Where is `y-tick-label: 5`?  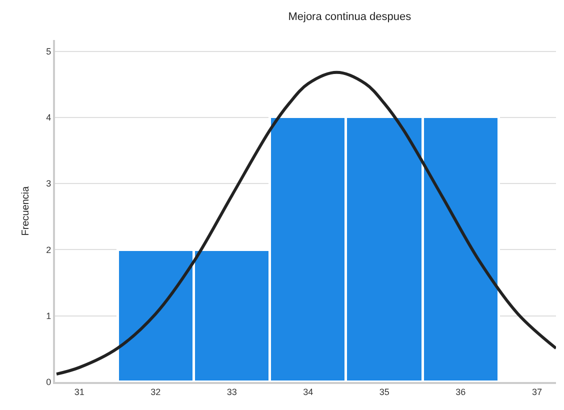 y-tick-label: 5 is located at coordinates (49, 51).